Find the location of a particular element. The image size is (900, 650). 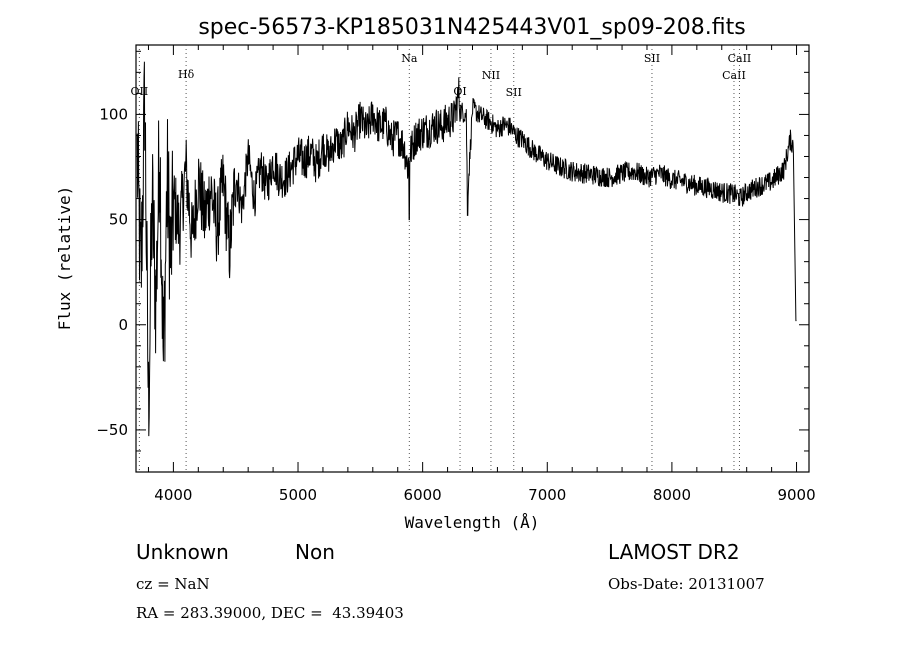

cz-value: cz = NaN is located at coordinates (173, 584).